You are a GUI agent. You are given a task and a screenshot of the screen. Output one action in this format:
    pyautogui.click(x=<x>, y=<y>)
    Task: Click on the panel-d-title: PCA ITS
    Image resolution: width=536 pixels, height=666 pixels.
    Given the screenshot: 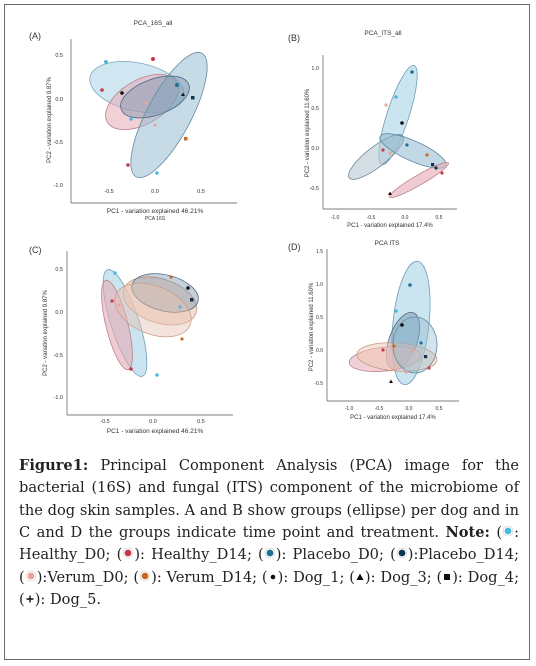 What is the action you would take?
    pyautogui.click(x=388, y=243)
    